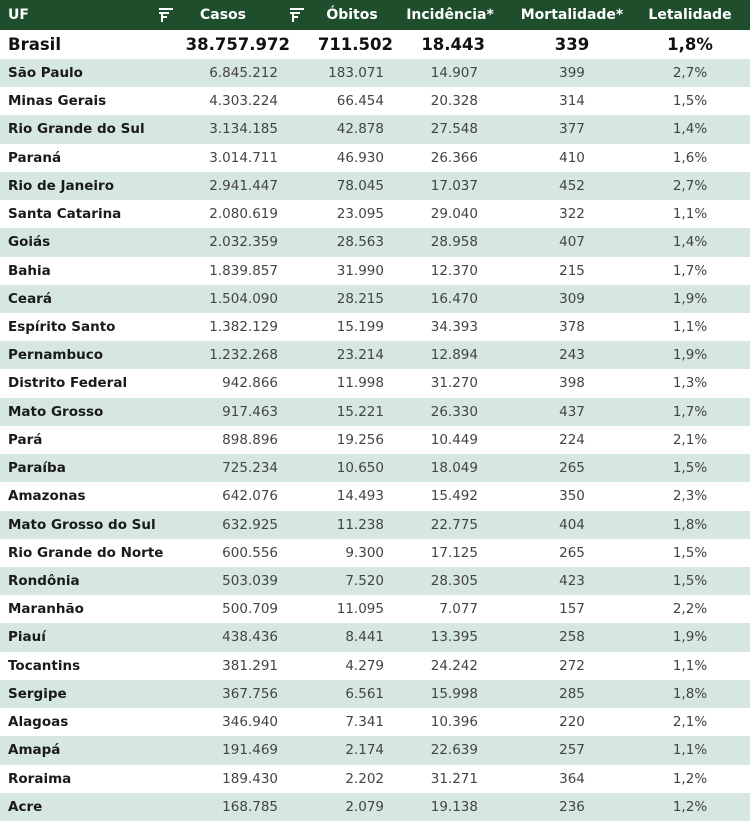  What do you see at coordinates (243, 355) in the screenshot?
I see `cell: 1.232.268` at bounding box center [243, 355].